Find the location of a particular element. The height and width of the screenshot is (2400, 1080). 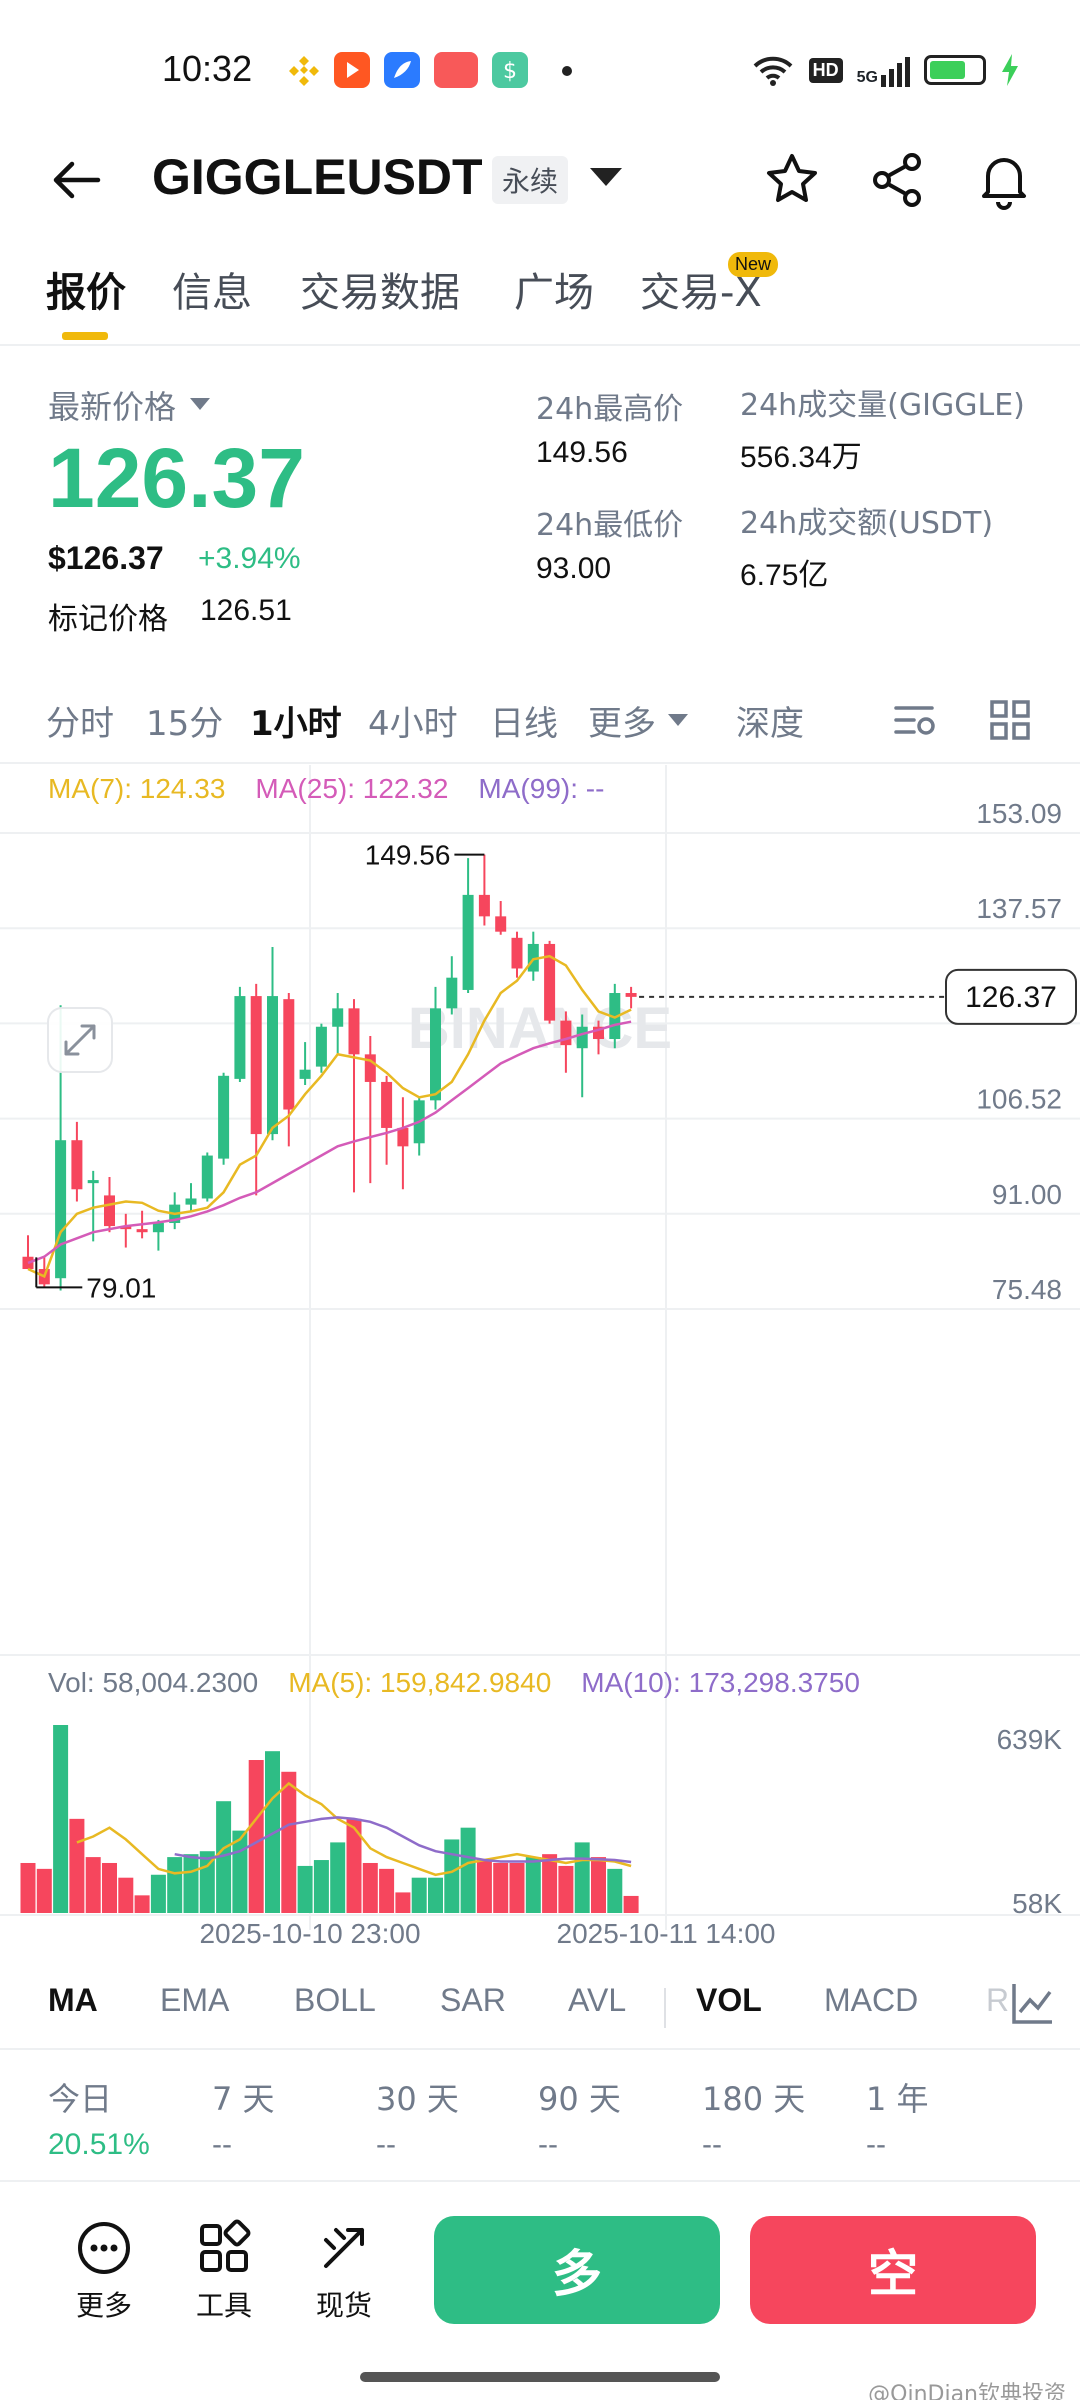

expand-chart-icon is located at coordinates (80, 1040).